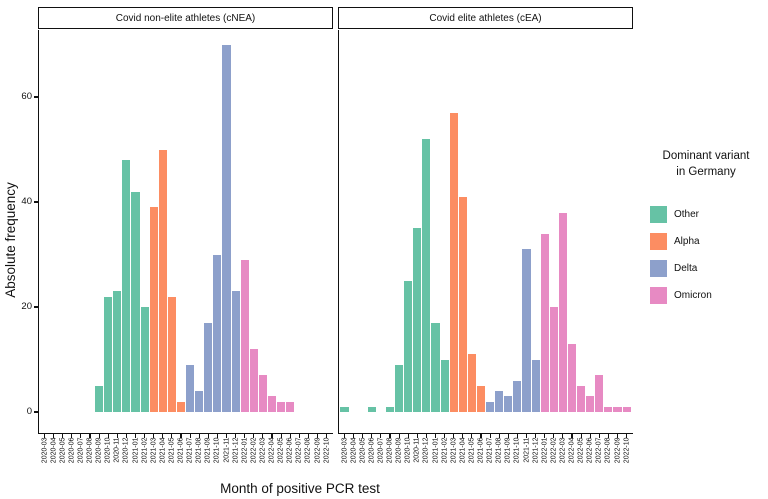  What do you see at coordinates (706, 156) in the screenshot?
I see `legend-title-line1: Dominant variant` at bounding box center [706, 156].